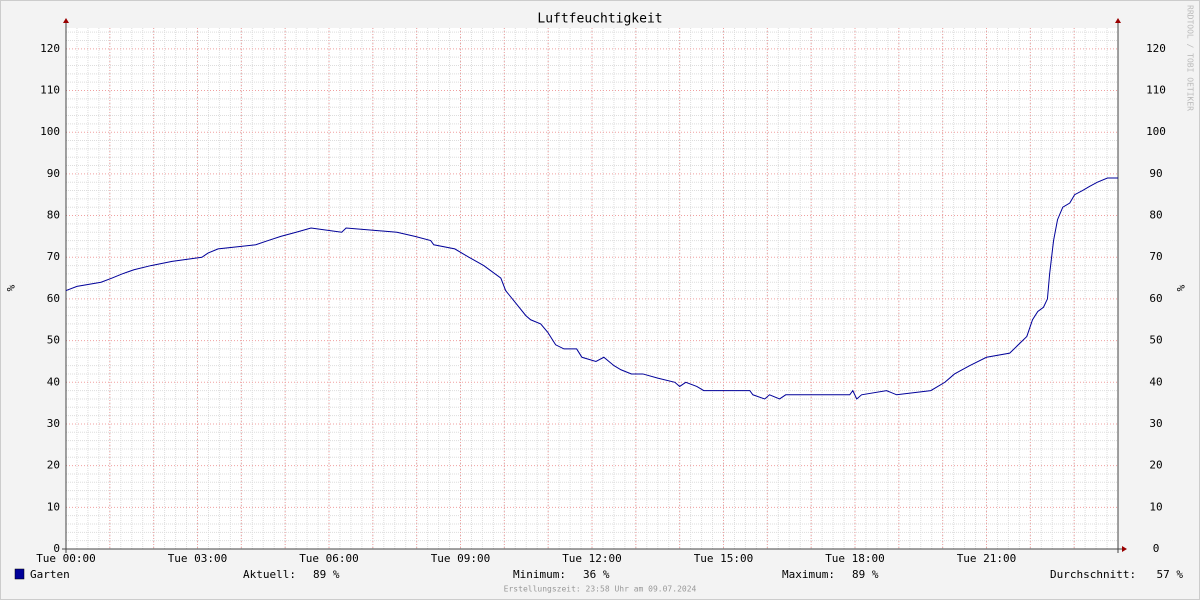 Image resolution: width=1200 pixels, height=600 pixels. Describe the element at coordinates (599, 19) in the screenshot. I see `chart-title: Luftfeuchtigkeit` at that location.